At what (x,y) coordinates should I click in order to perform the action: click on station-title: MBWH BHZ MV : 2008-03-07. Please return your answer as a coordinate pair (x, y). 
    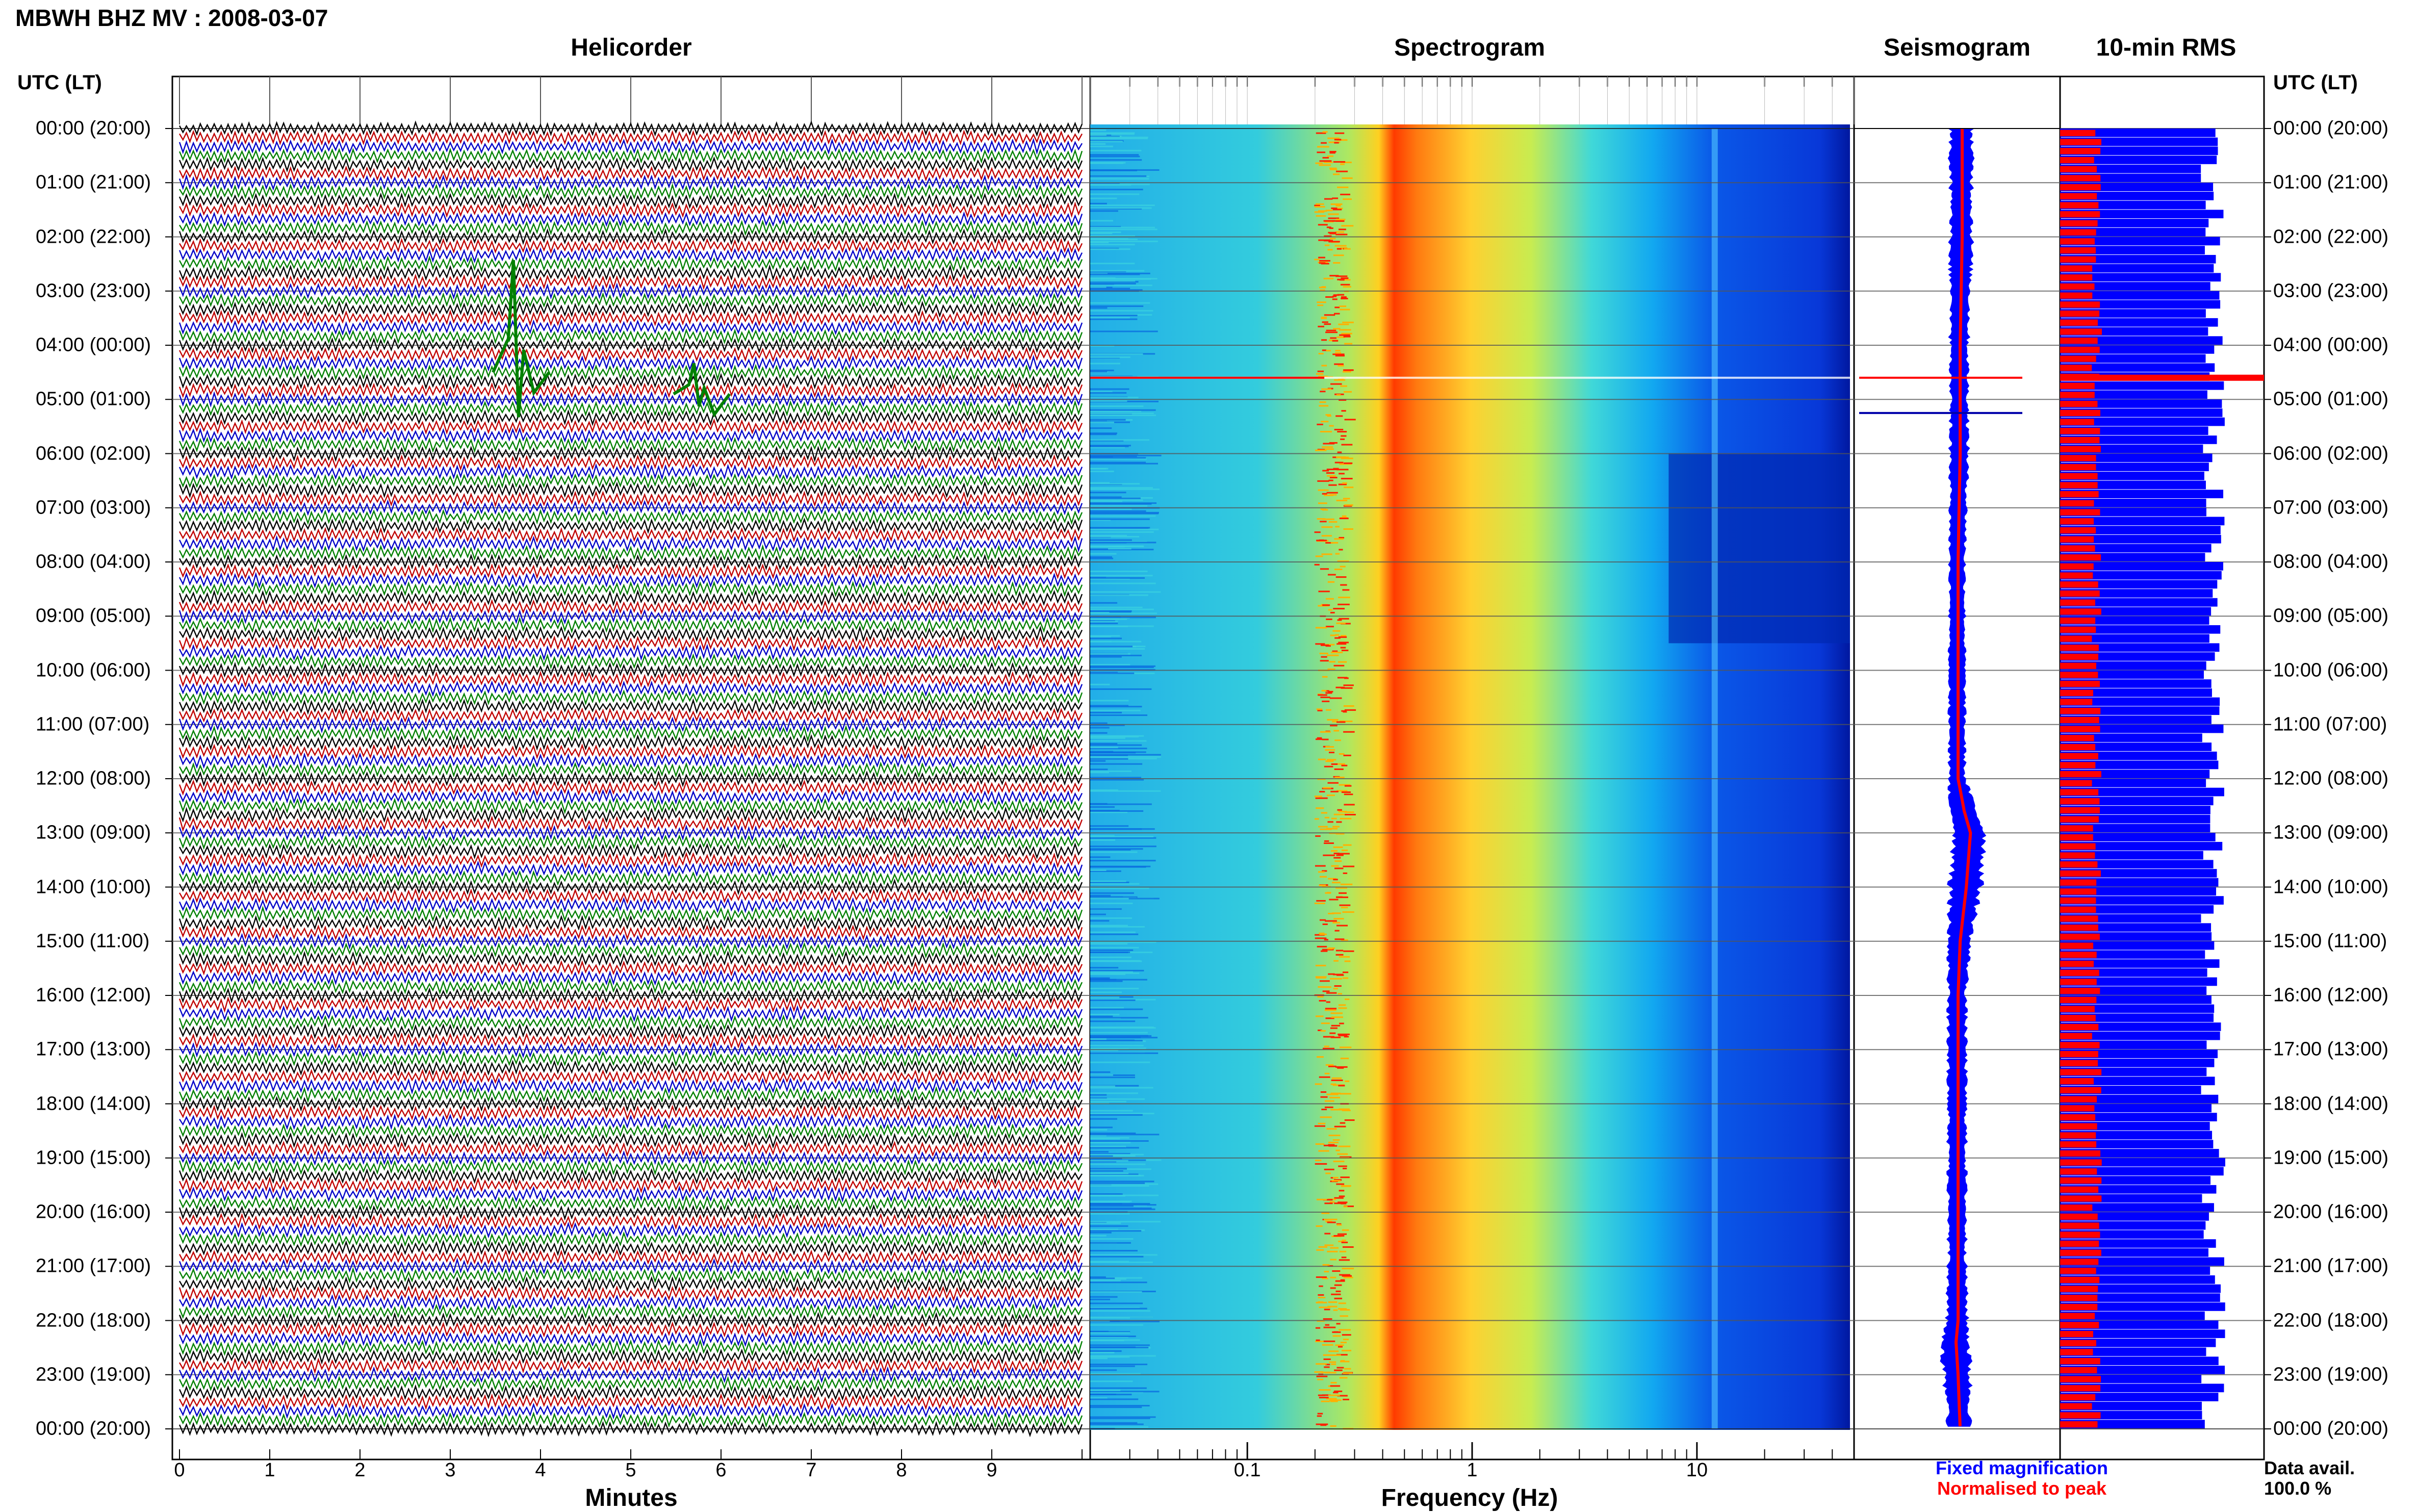
    Looking at the image, I should click on (171, 18).